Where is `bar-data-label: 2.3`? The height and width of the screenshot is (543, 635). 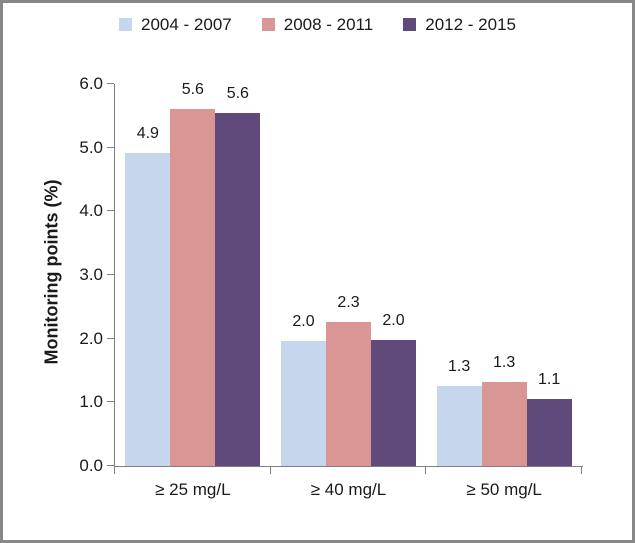 bar-data-label: 2.3 is located at coordinates (348, 303).